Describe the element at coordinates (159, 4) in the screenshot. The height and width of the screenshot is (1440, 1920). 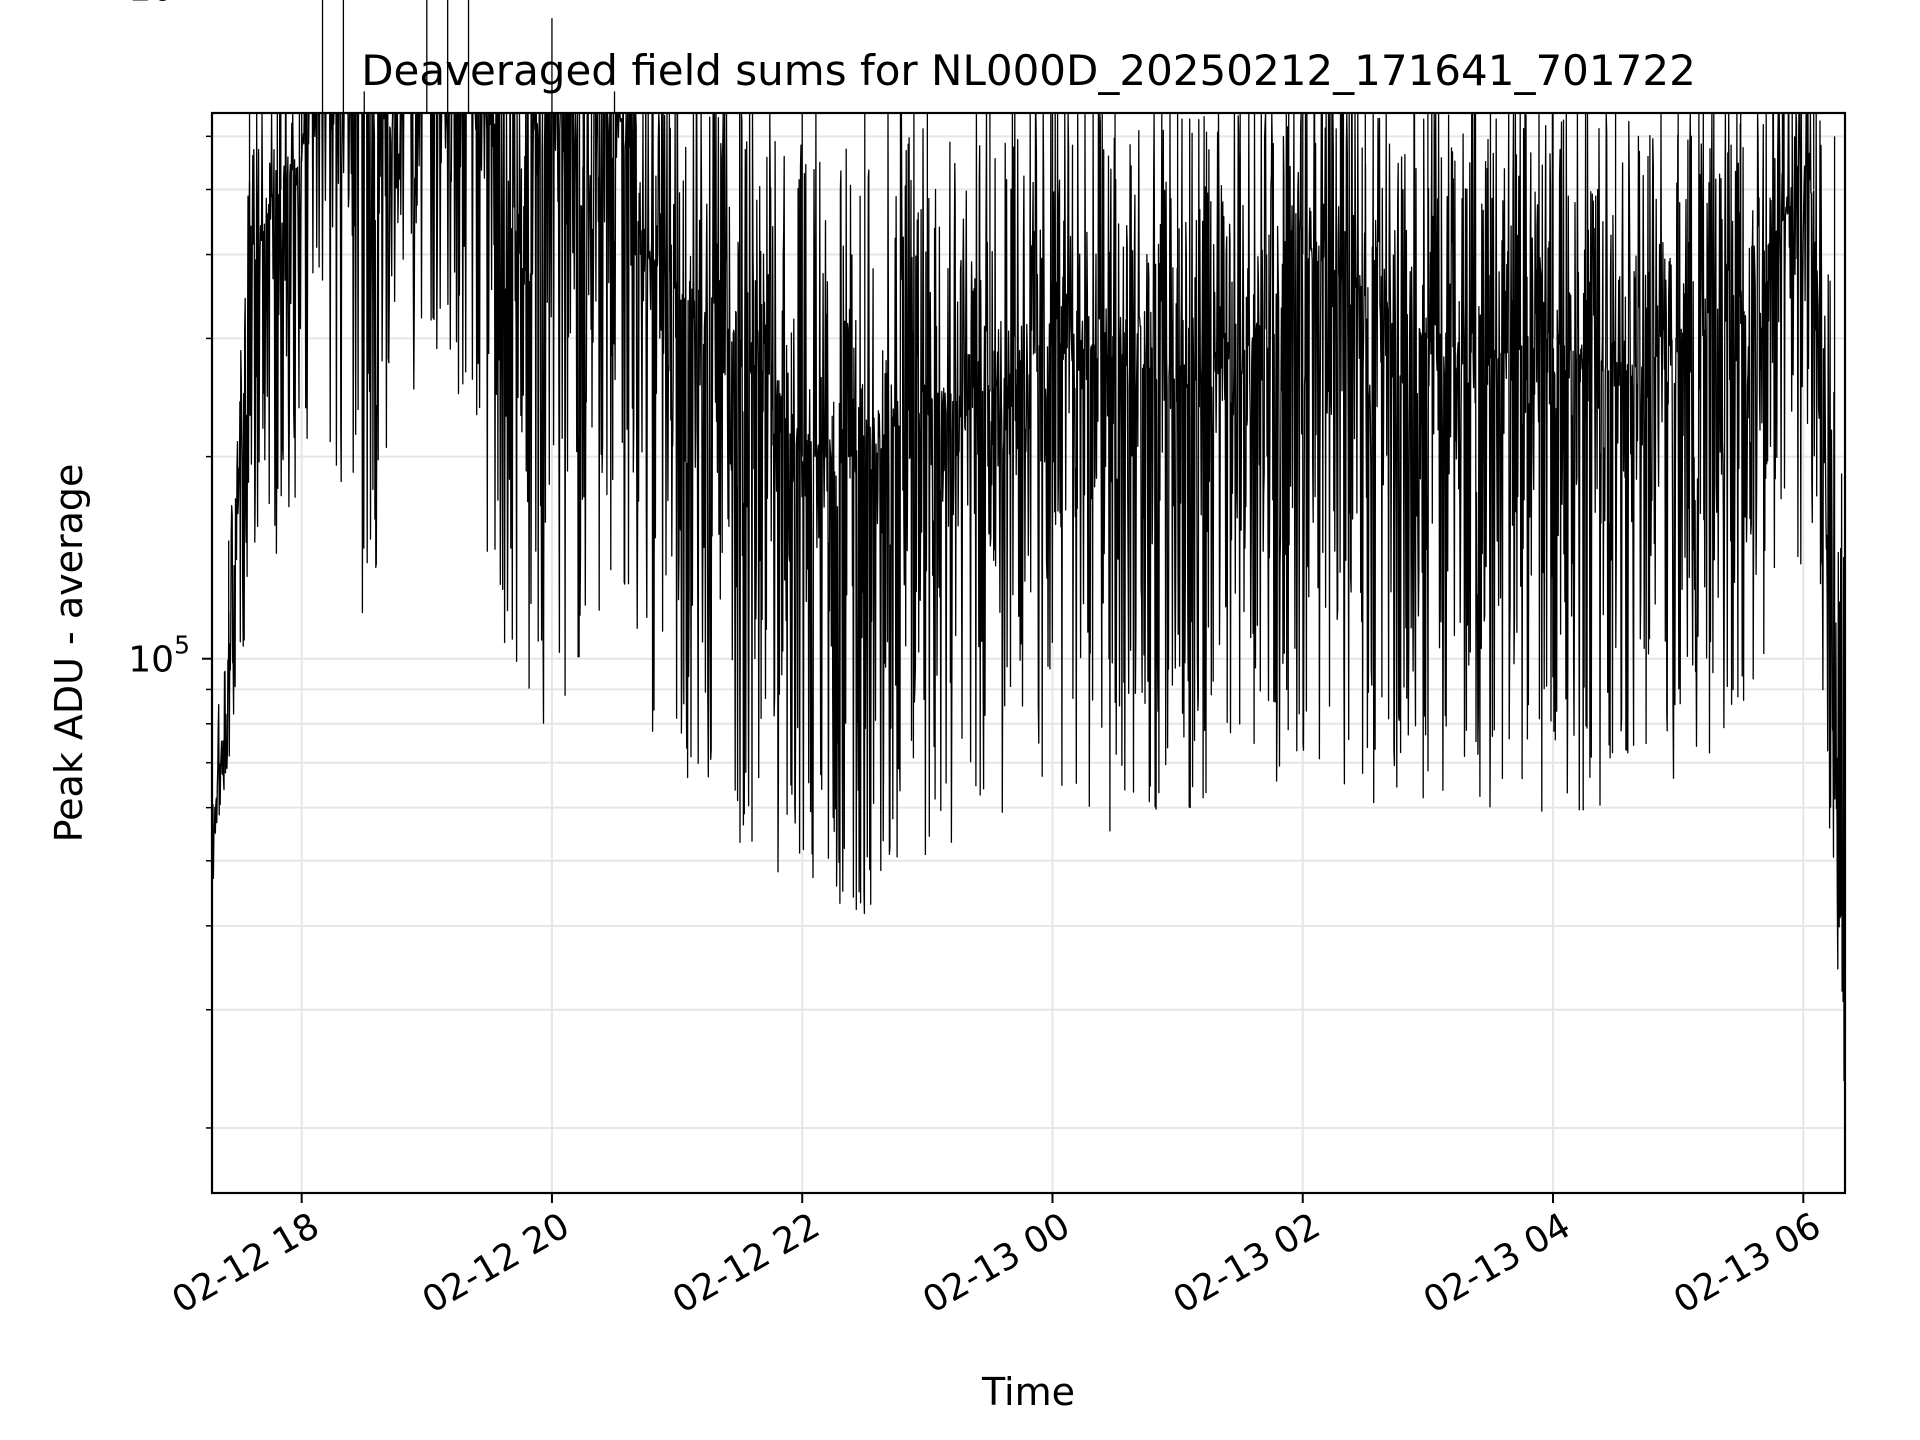
I see `y-tick-label: 106` at that location.